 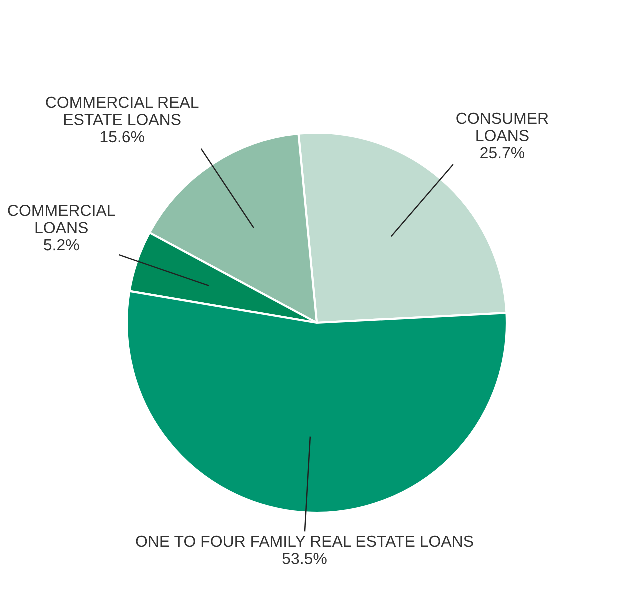 I want to click on slice-label: COMMERCIAL LOANS, so click(x=62, y=219).